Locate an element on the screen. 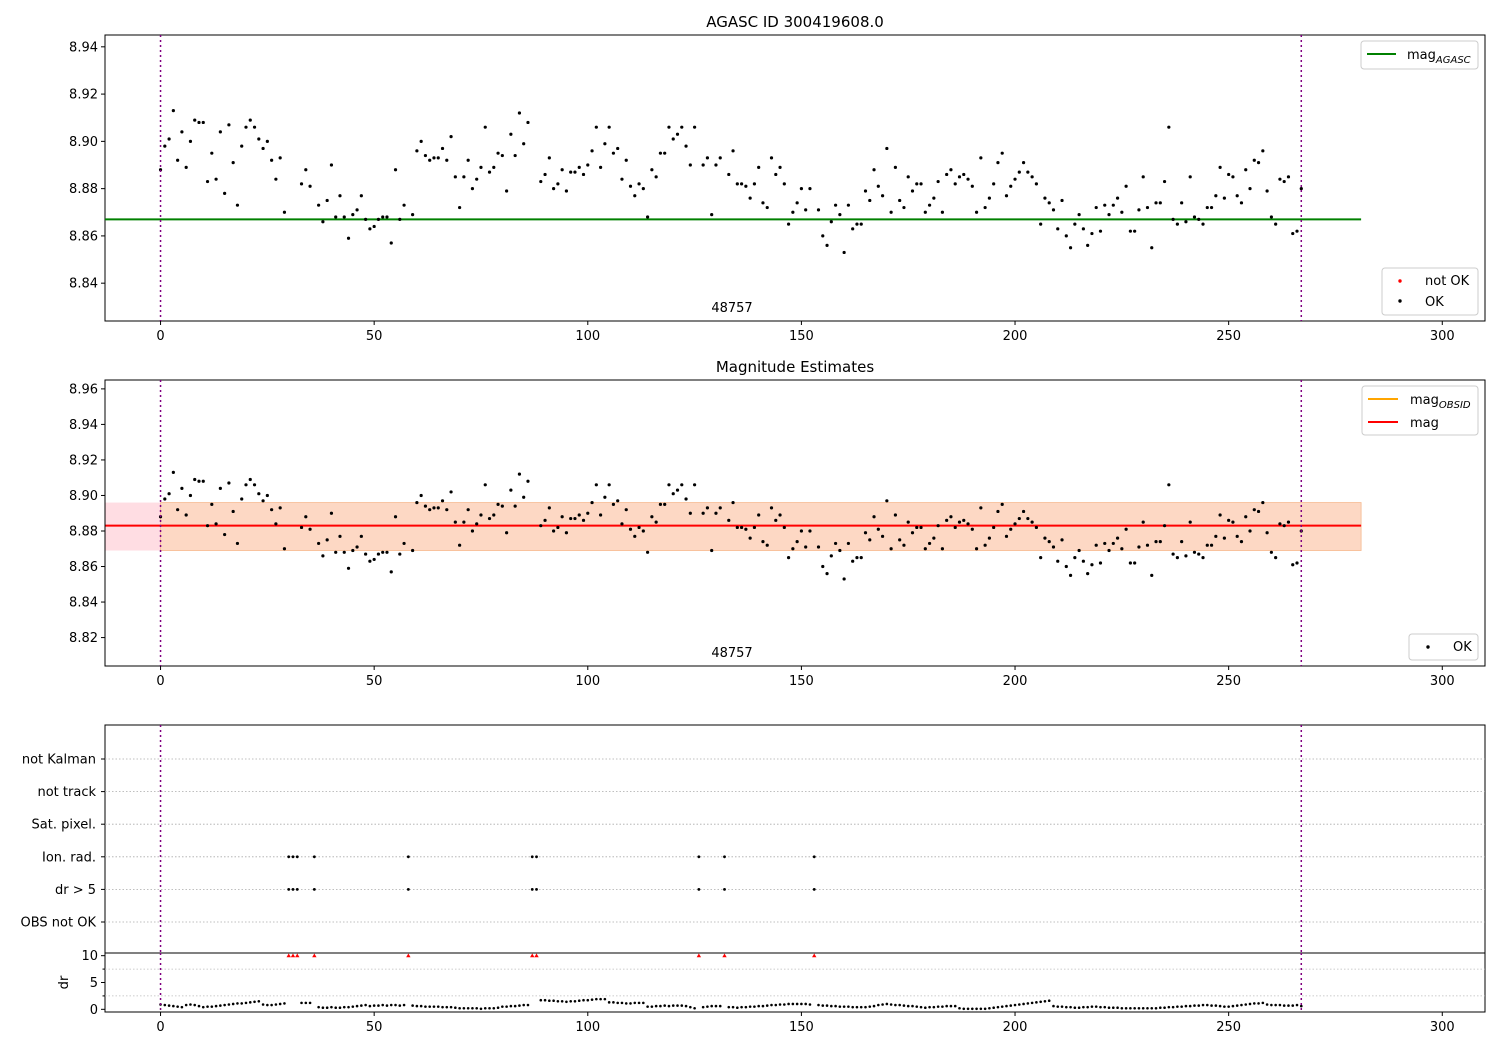 The height and width of the screenshot is (1050, 1500). x-tick-label: 100 is located at coordinates (587, 681).